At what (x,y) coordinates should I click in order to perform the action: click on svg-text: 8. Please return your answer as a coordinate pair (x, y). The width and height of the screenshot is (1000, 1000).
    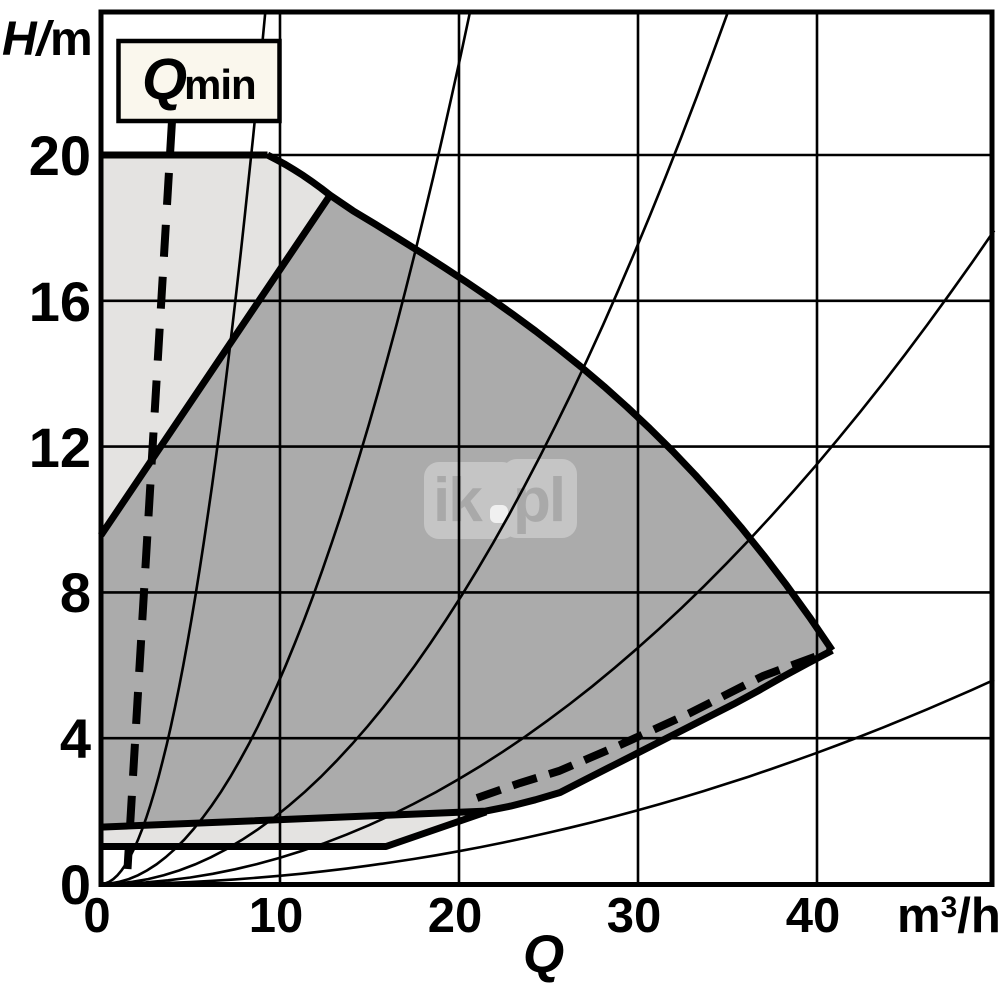
    Looking at the image, I should click on (75, 592).